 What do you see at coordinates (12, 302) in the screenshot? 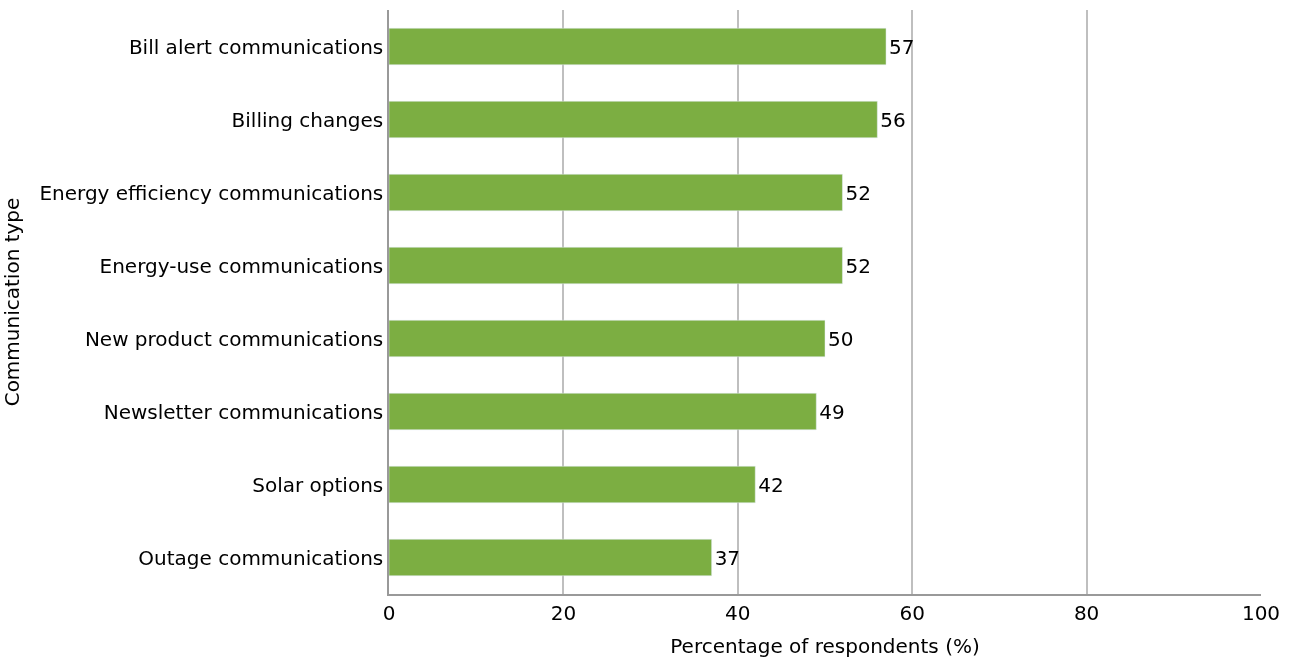
I see `y-axis-title: Communication type` at bounding box center [12, 302].